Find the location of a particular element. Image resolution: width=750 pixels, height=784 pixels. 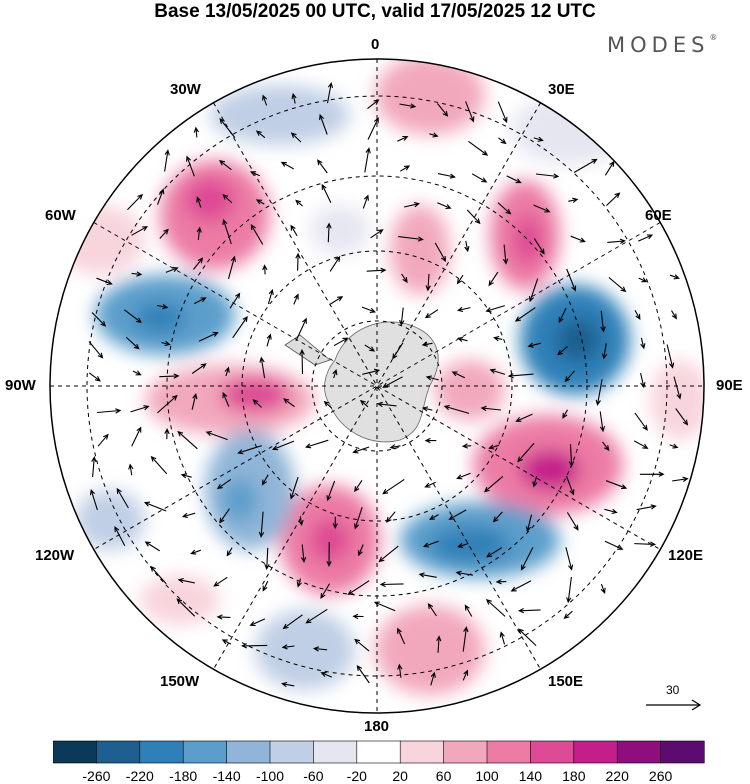

colorbar-tick-label: -20 is located at coordinates (356, 776).